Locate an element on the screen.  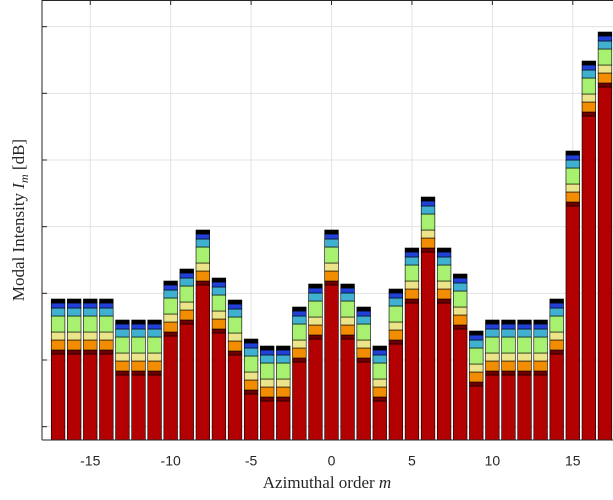
y-label-unit: [dB] is located at coordinates (18, 154).